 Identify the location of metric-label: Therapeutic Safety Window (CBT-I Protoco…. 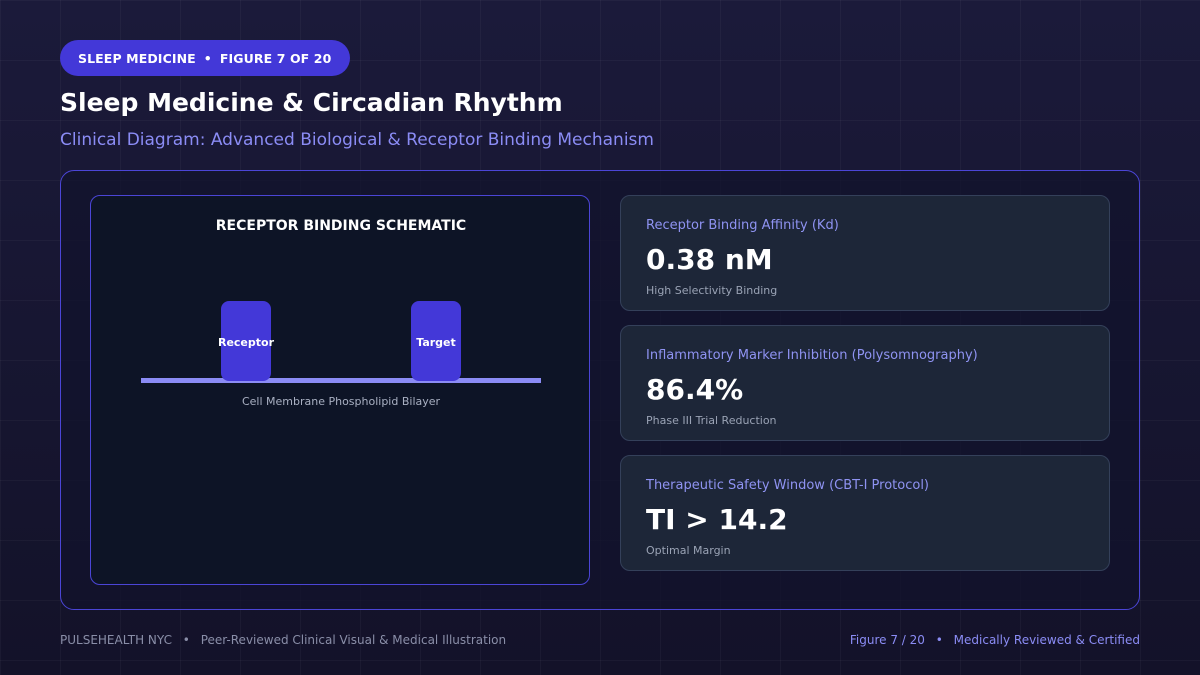
(788, 485).